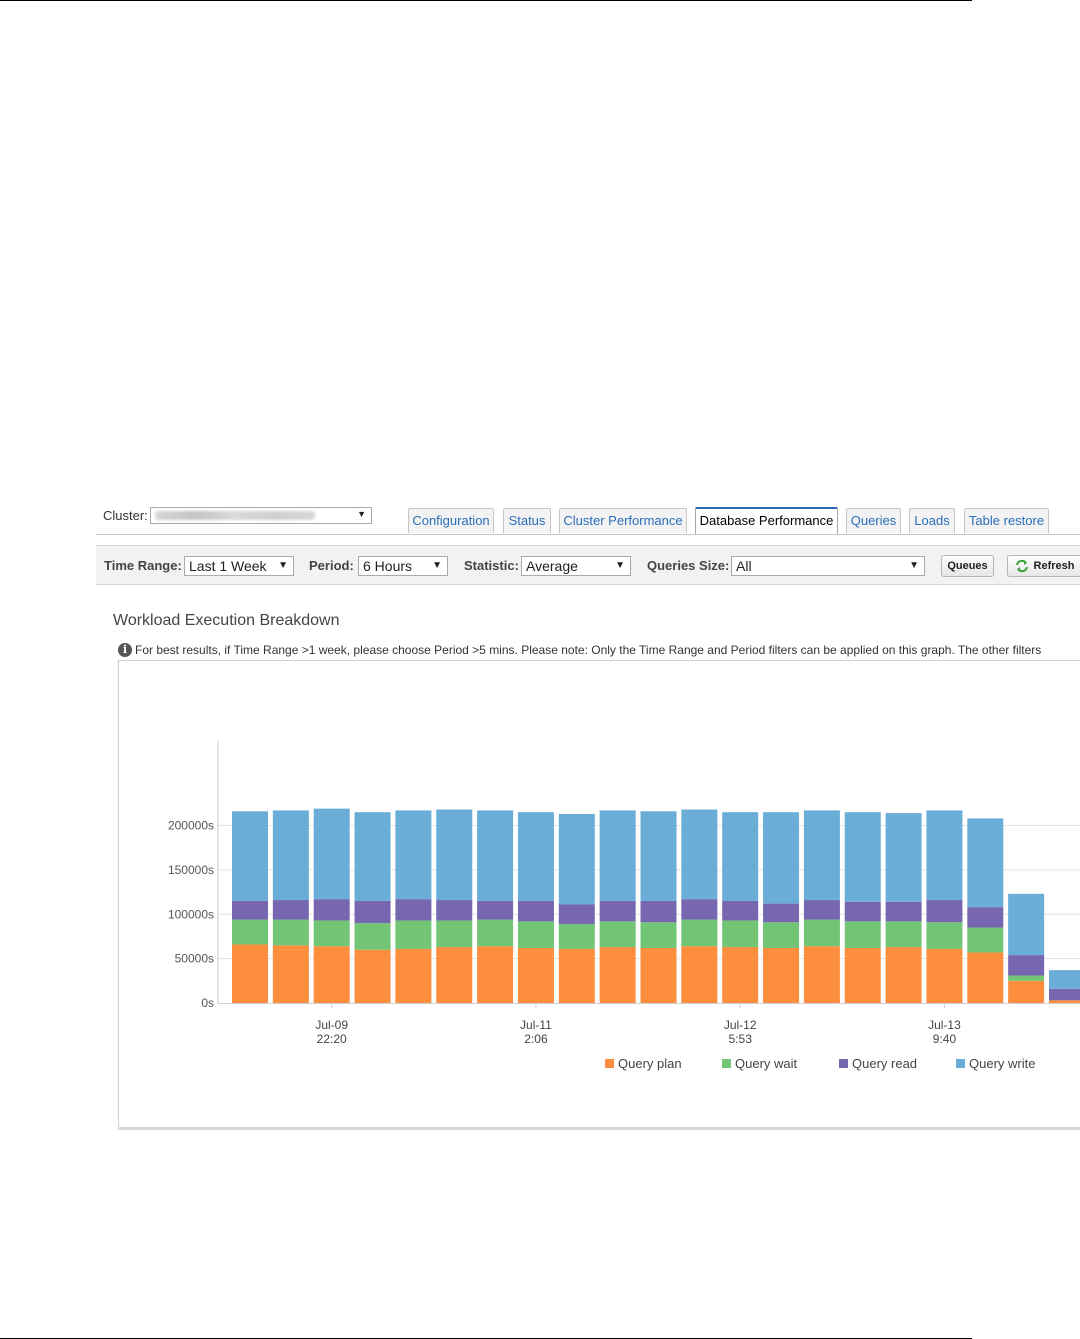 The height and width of the screenshot is (1339, 1080). What do you see at coordinates (331, 565) in the screenshot?
I see `period-label: Period:` at bounding box center [331, 565].